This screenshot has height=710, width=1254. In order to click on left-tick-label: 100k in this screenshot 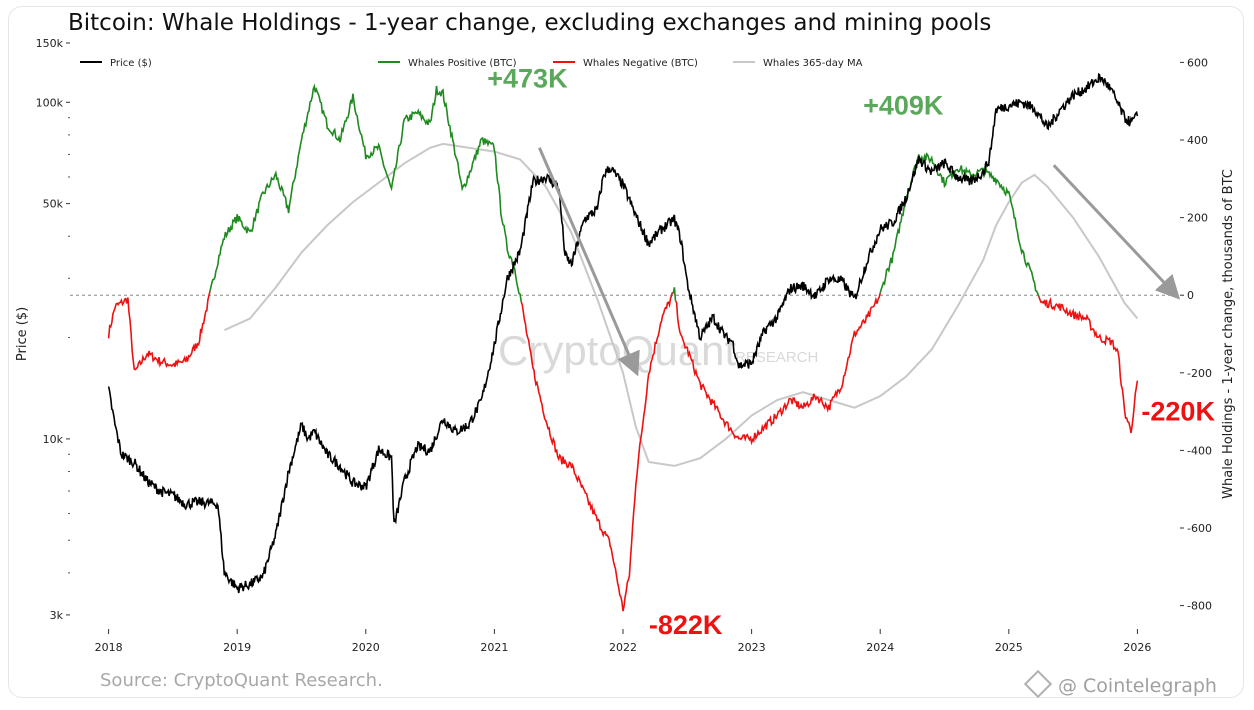, I will do `click(50, 102)`.